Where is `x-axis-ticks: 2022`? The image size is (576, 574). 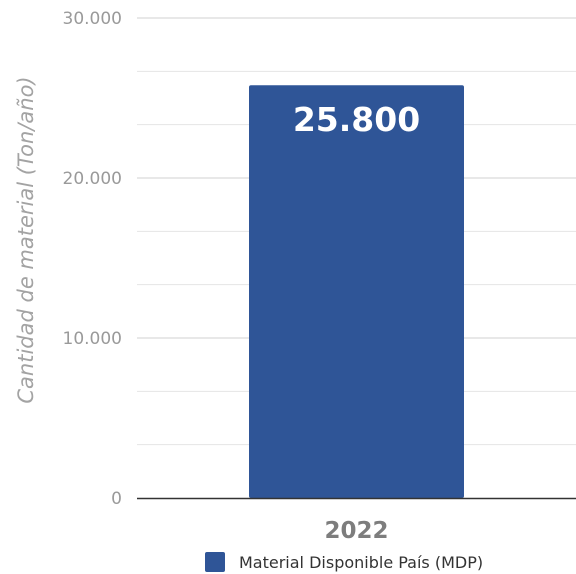 x-axis-ticks: 2022 is located at coordinates (356, 531).